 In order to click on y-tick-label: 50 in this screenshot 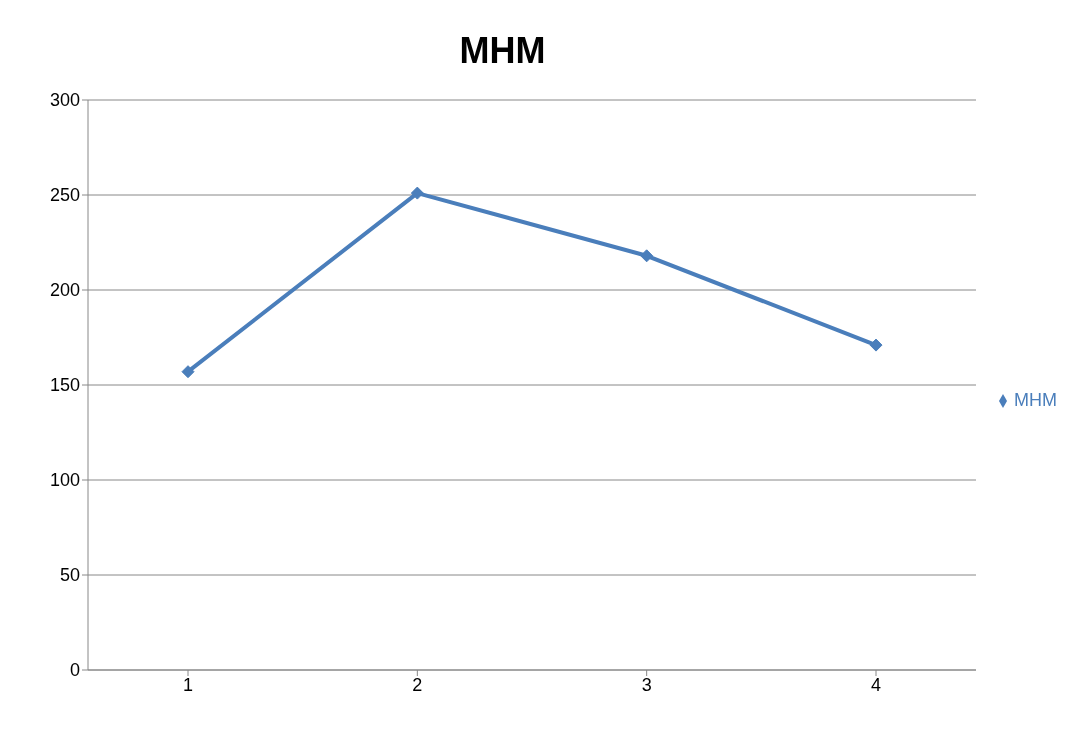, I will do `click(69, 575)`.